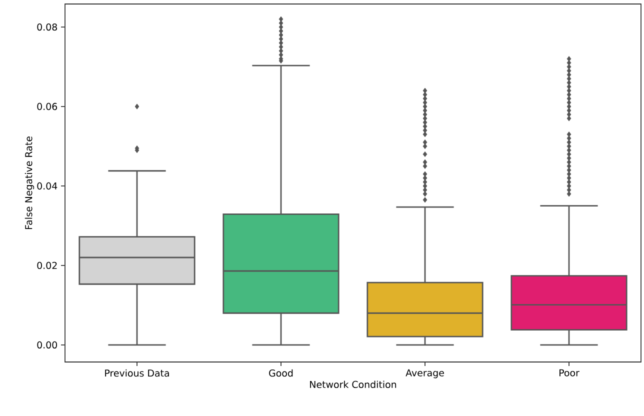 The width and height of the screenshot is (644, 416). I want to click on x-axis-title: Network Condition, so click(353, 384).